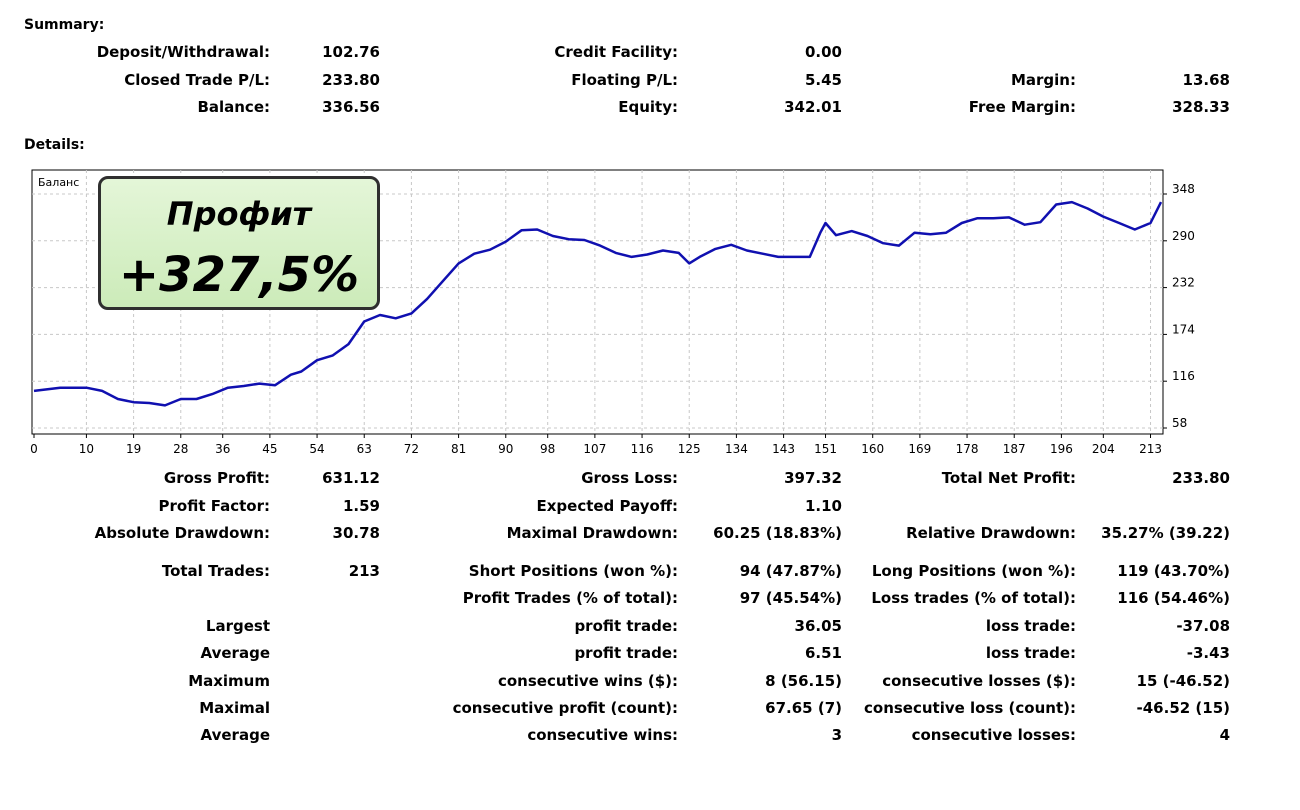  What do you see at coordinates (1183, 329) in the screenshot?
I see `y-tick-label: 174` at bounding box center [1183, 329].